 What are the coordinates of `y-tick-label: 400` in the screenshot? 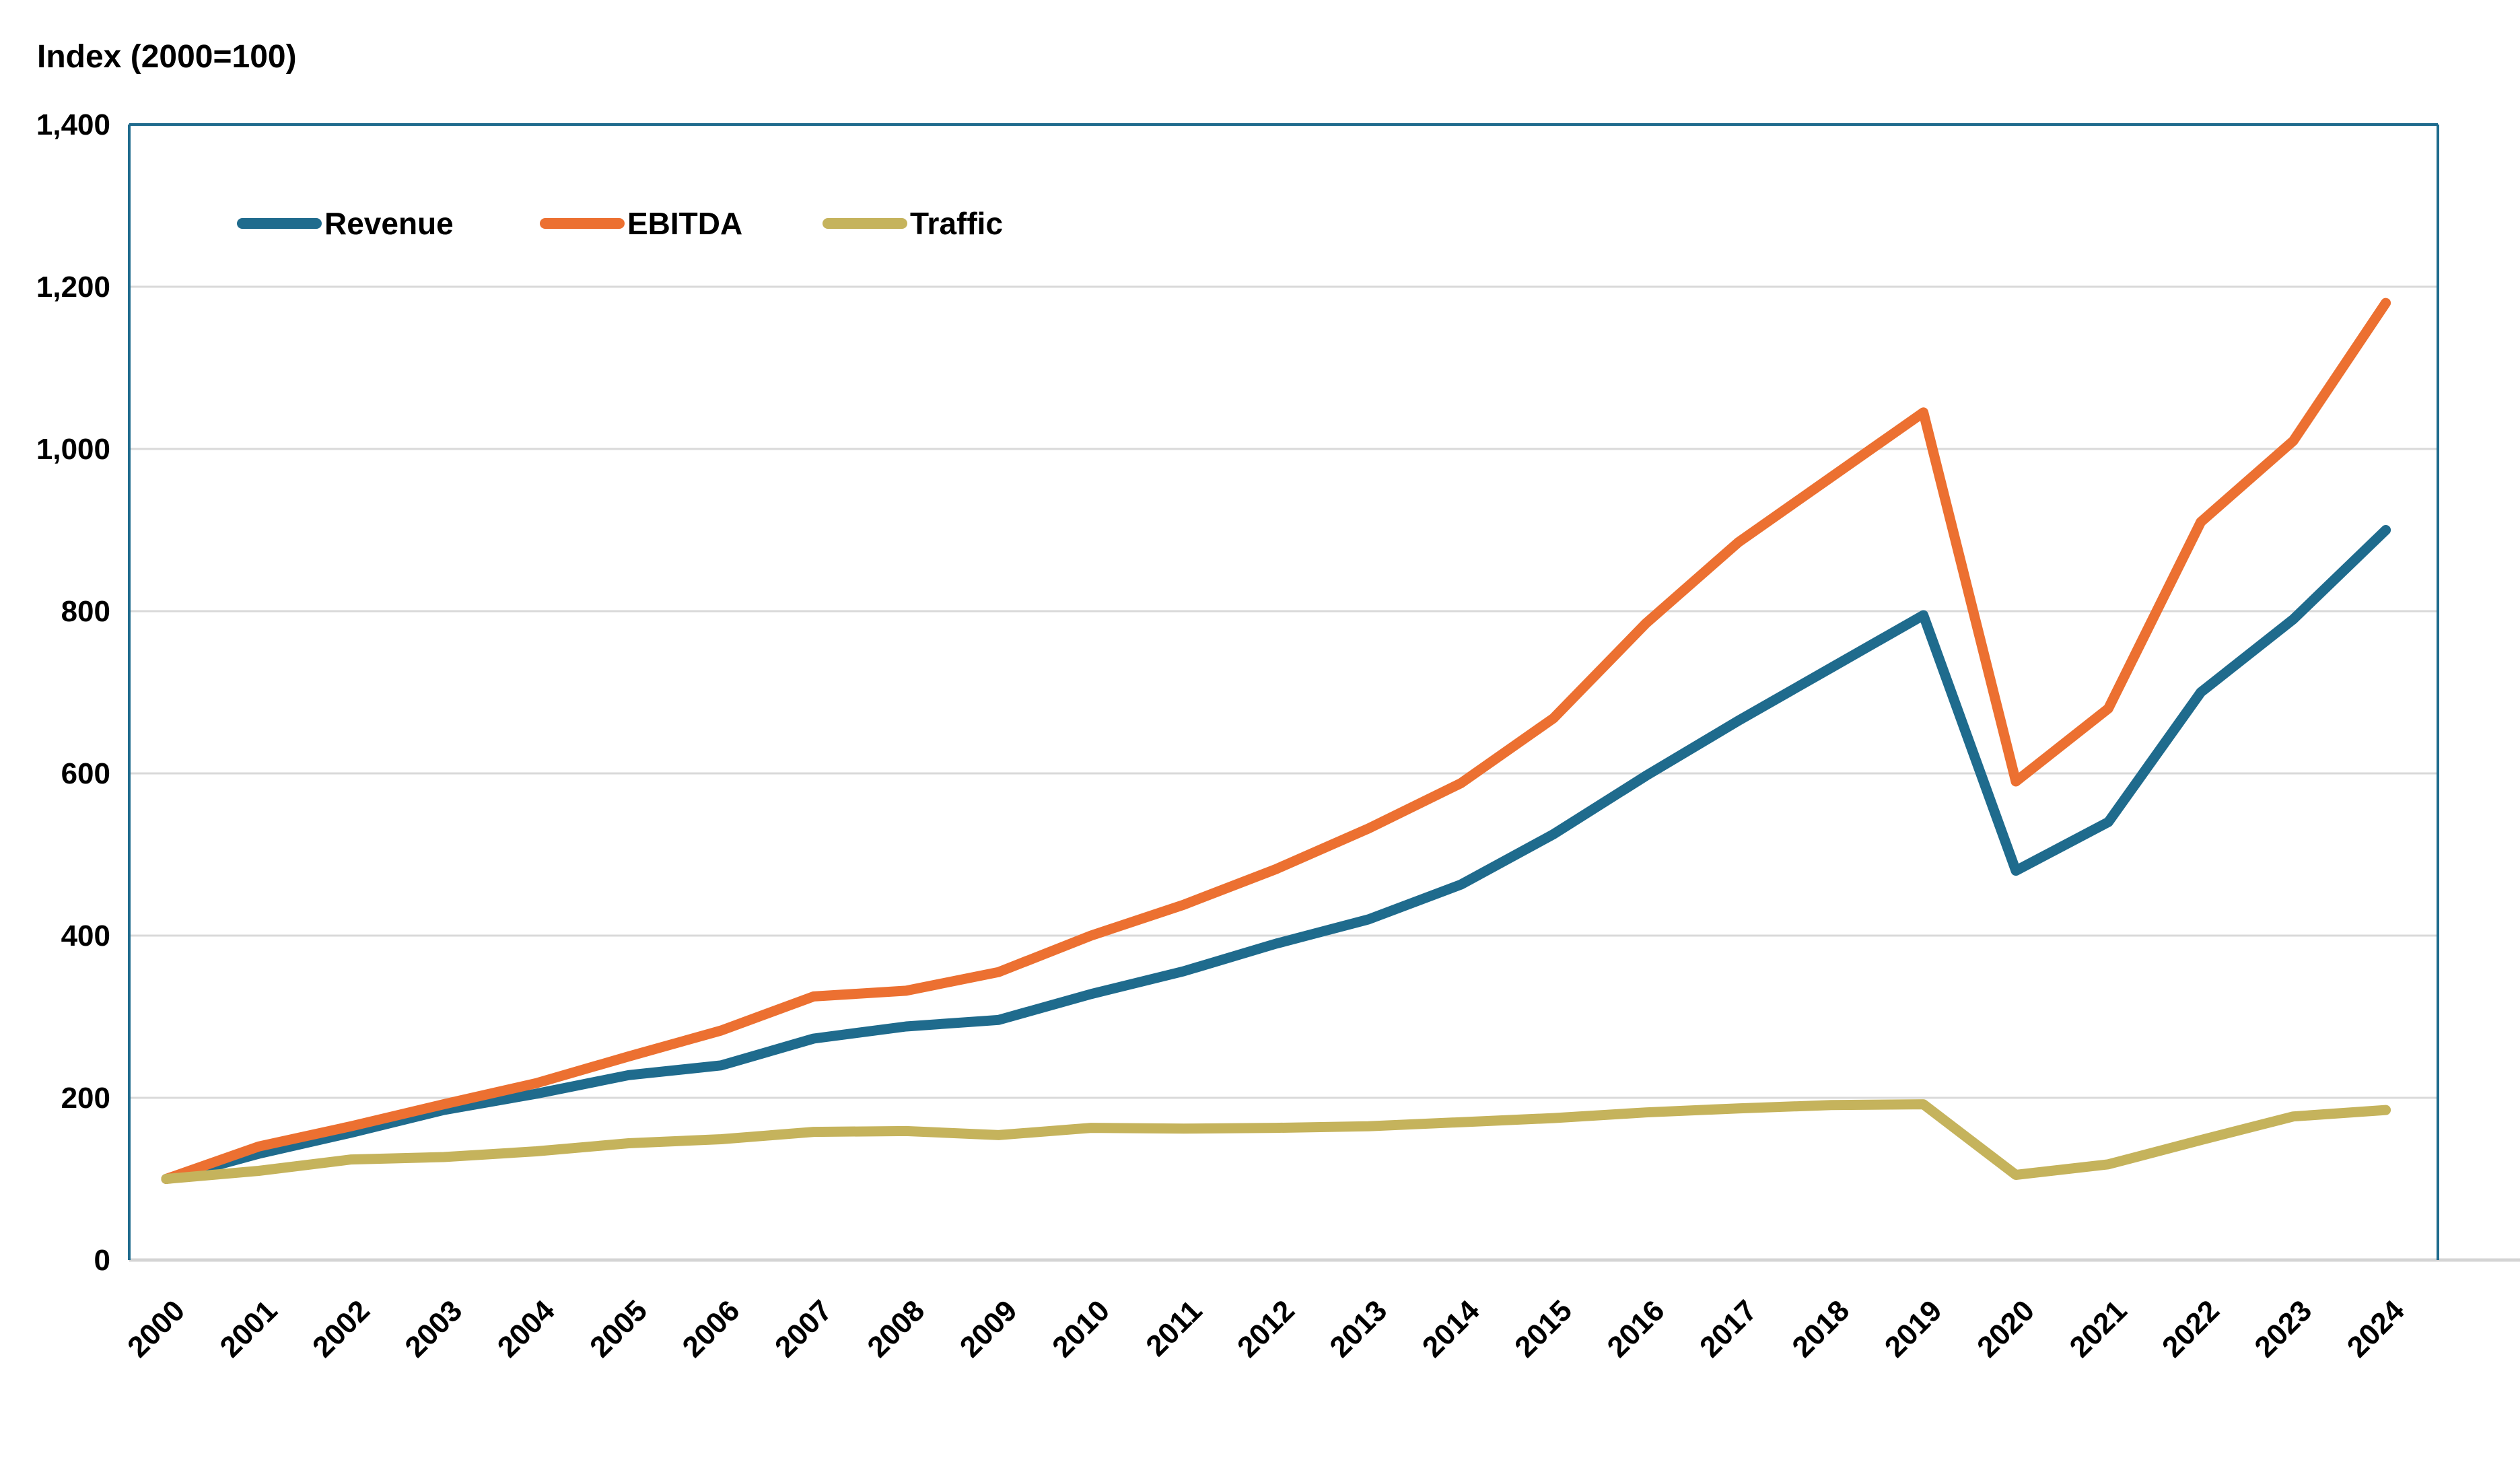 It's located at (86, 935).